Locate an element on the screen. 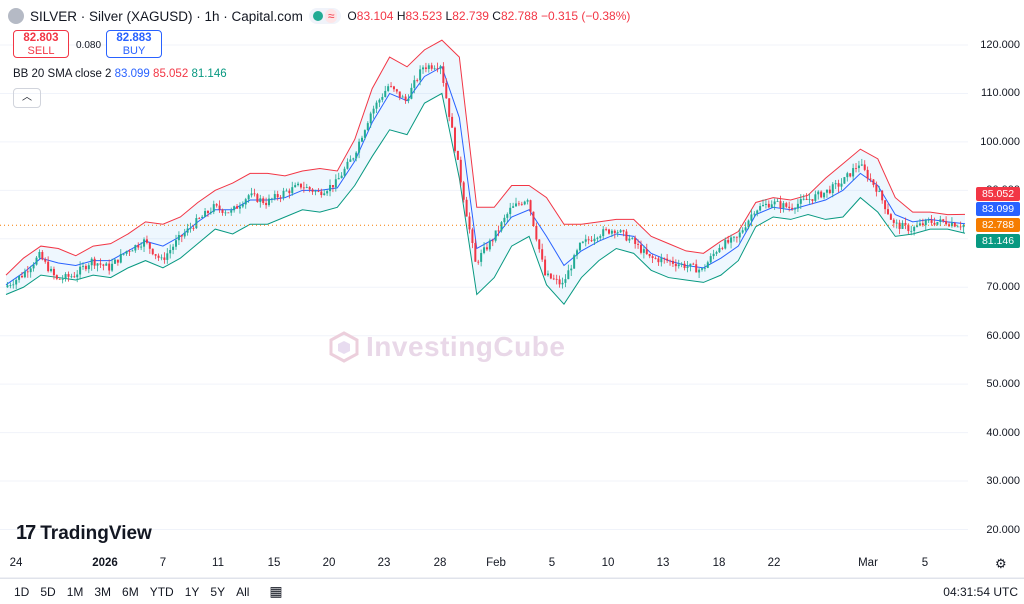 This screenshot has width=1024, height=604. last-price-tag: 82.788 is located at coordinates (998, 225).